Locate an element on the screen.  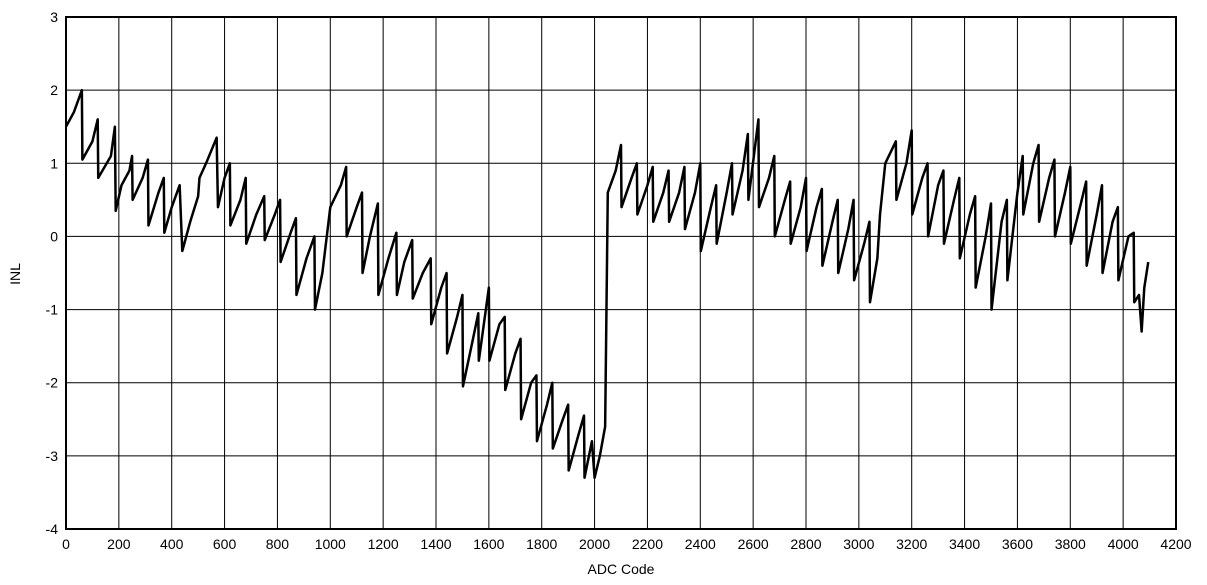
y-tick-label: -1 is located at coordinates (52, 310).